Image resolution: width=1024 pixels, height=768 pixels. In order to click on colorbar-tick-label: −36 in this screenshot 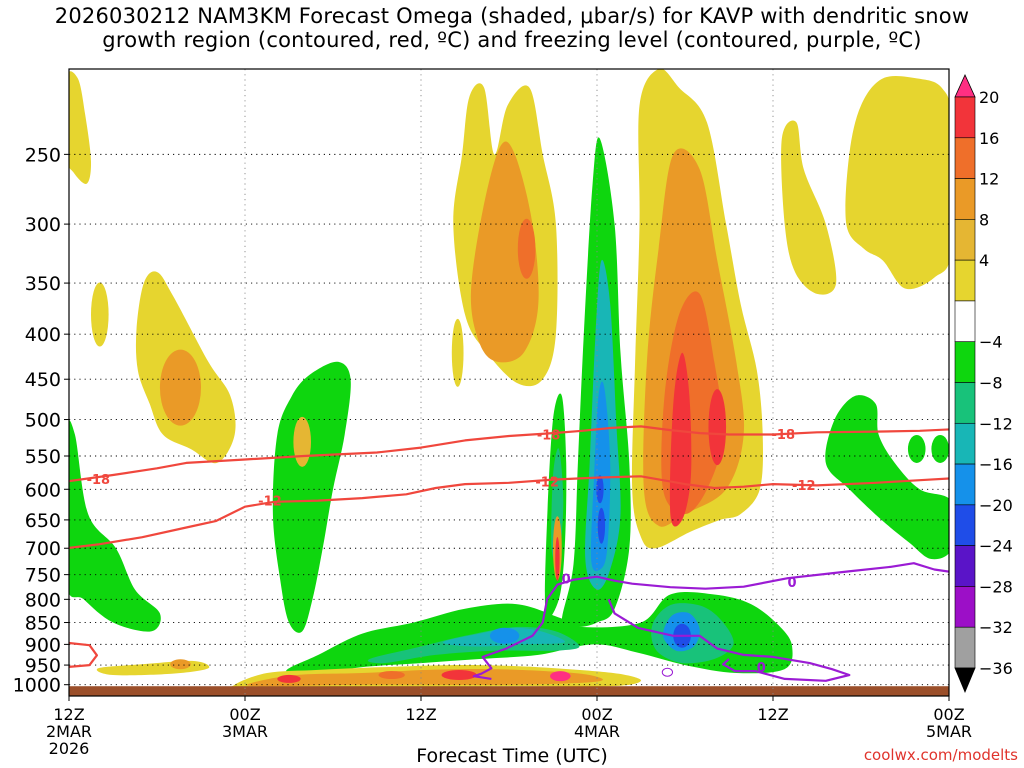, I will do `click(996, 668)`.